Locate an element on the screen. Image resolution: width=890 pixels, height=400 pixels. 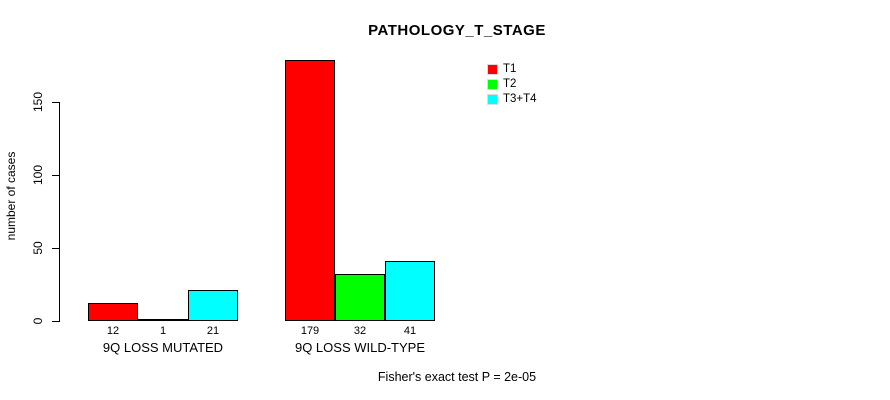
legend-swatch-T2 is located at coordinates (492, 84).